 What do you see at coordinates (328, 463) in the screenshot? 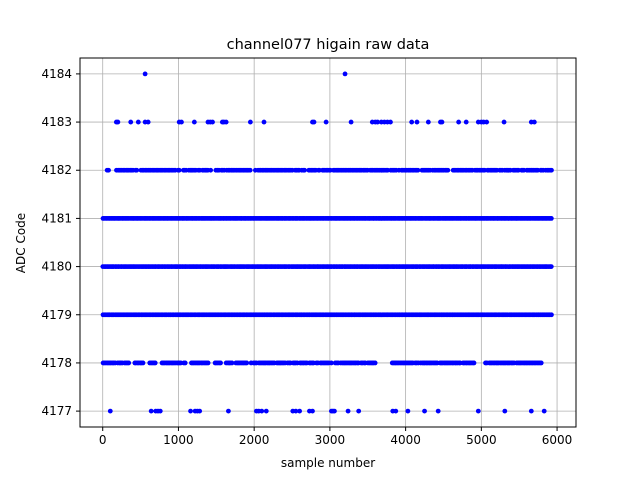
I see `x-axis-label: sample number` at bounding box center [328, 463].